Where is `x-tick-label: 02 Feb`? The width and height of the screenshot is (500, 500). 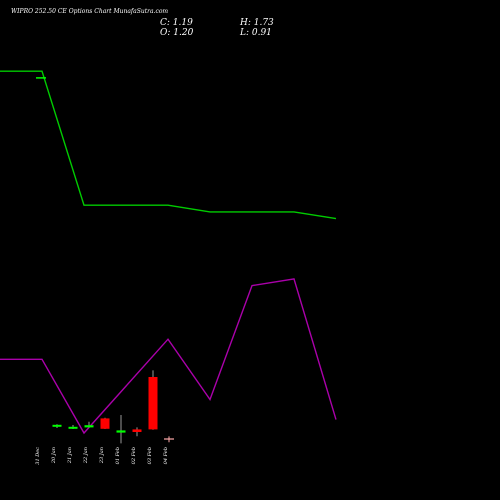 x-tick-label: 02 Feb is located at coordinates (134, 455).